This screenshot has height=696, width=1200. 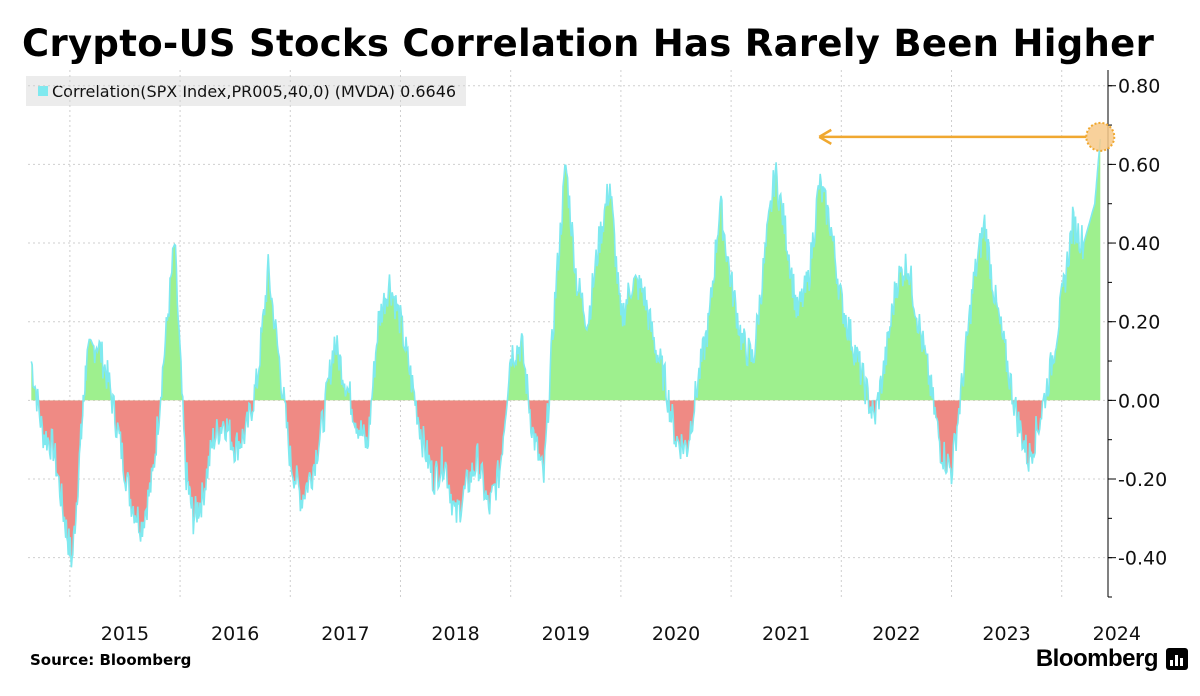 What do you see at coordinates (125, 634) in the screenshot?
I see `x-tick-label: 2015` at bounding box center [125, 634].